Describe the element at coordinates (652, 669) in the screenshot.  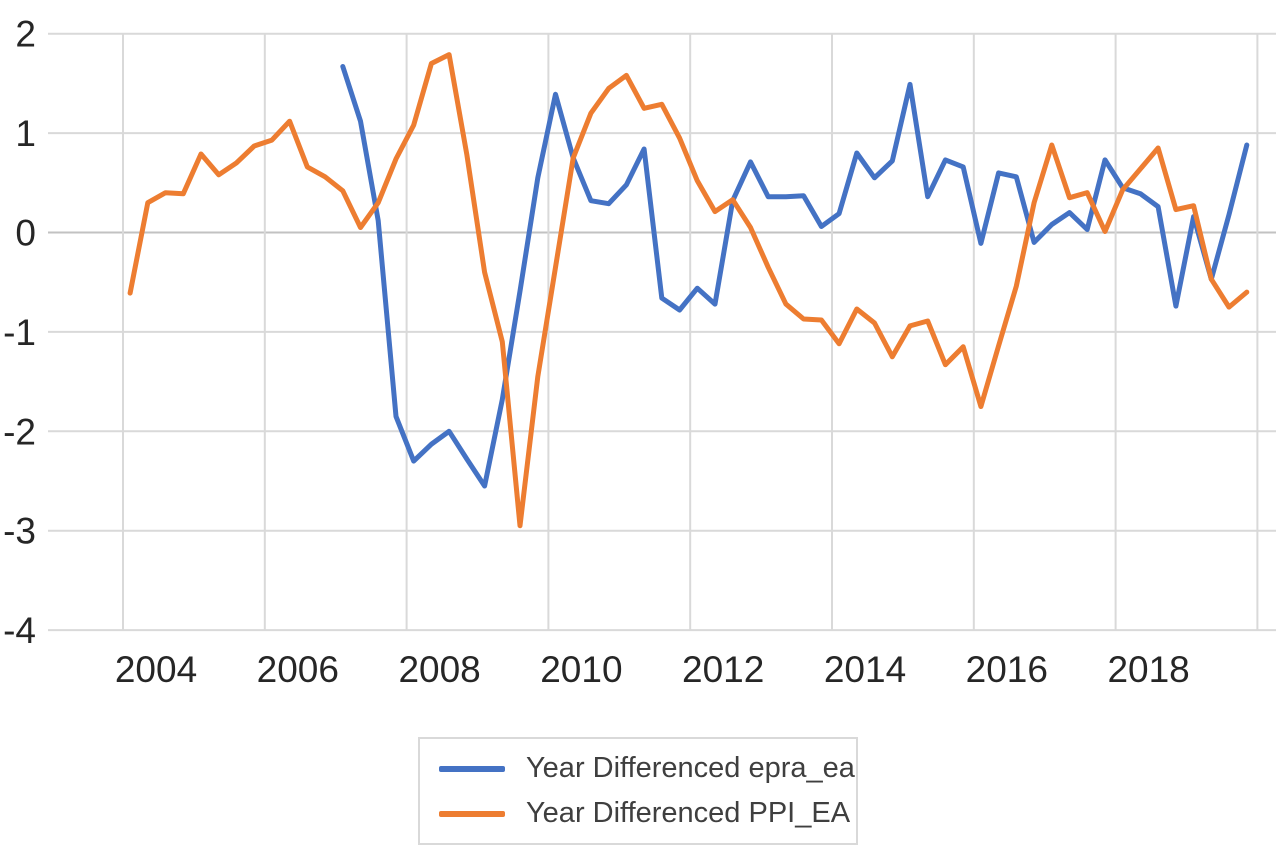
I see `x-axis-tick-labels: 2004 2006 2008 2010 2012 2014 2016 2018` at that location.